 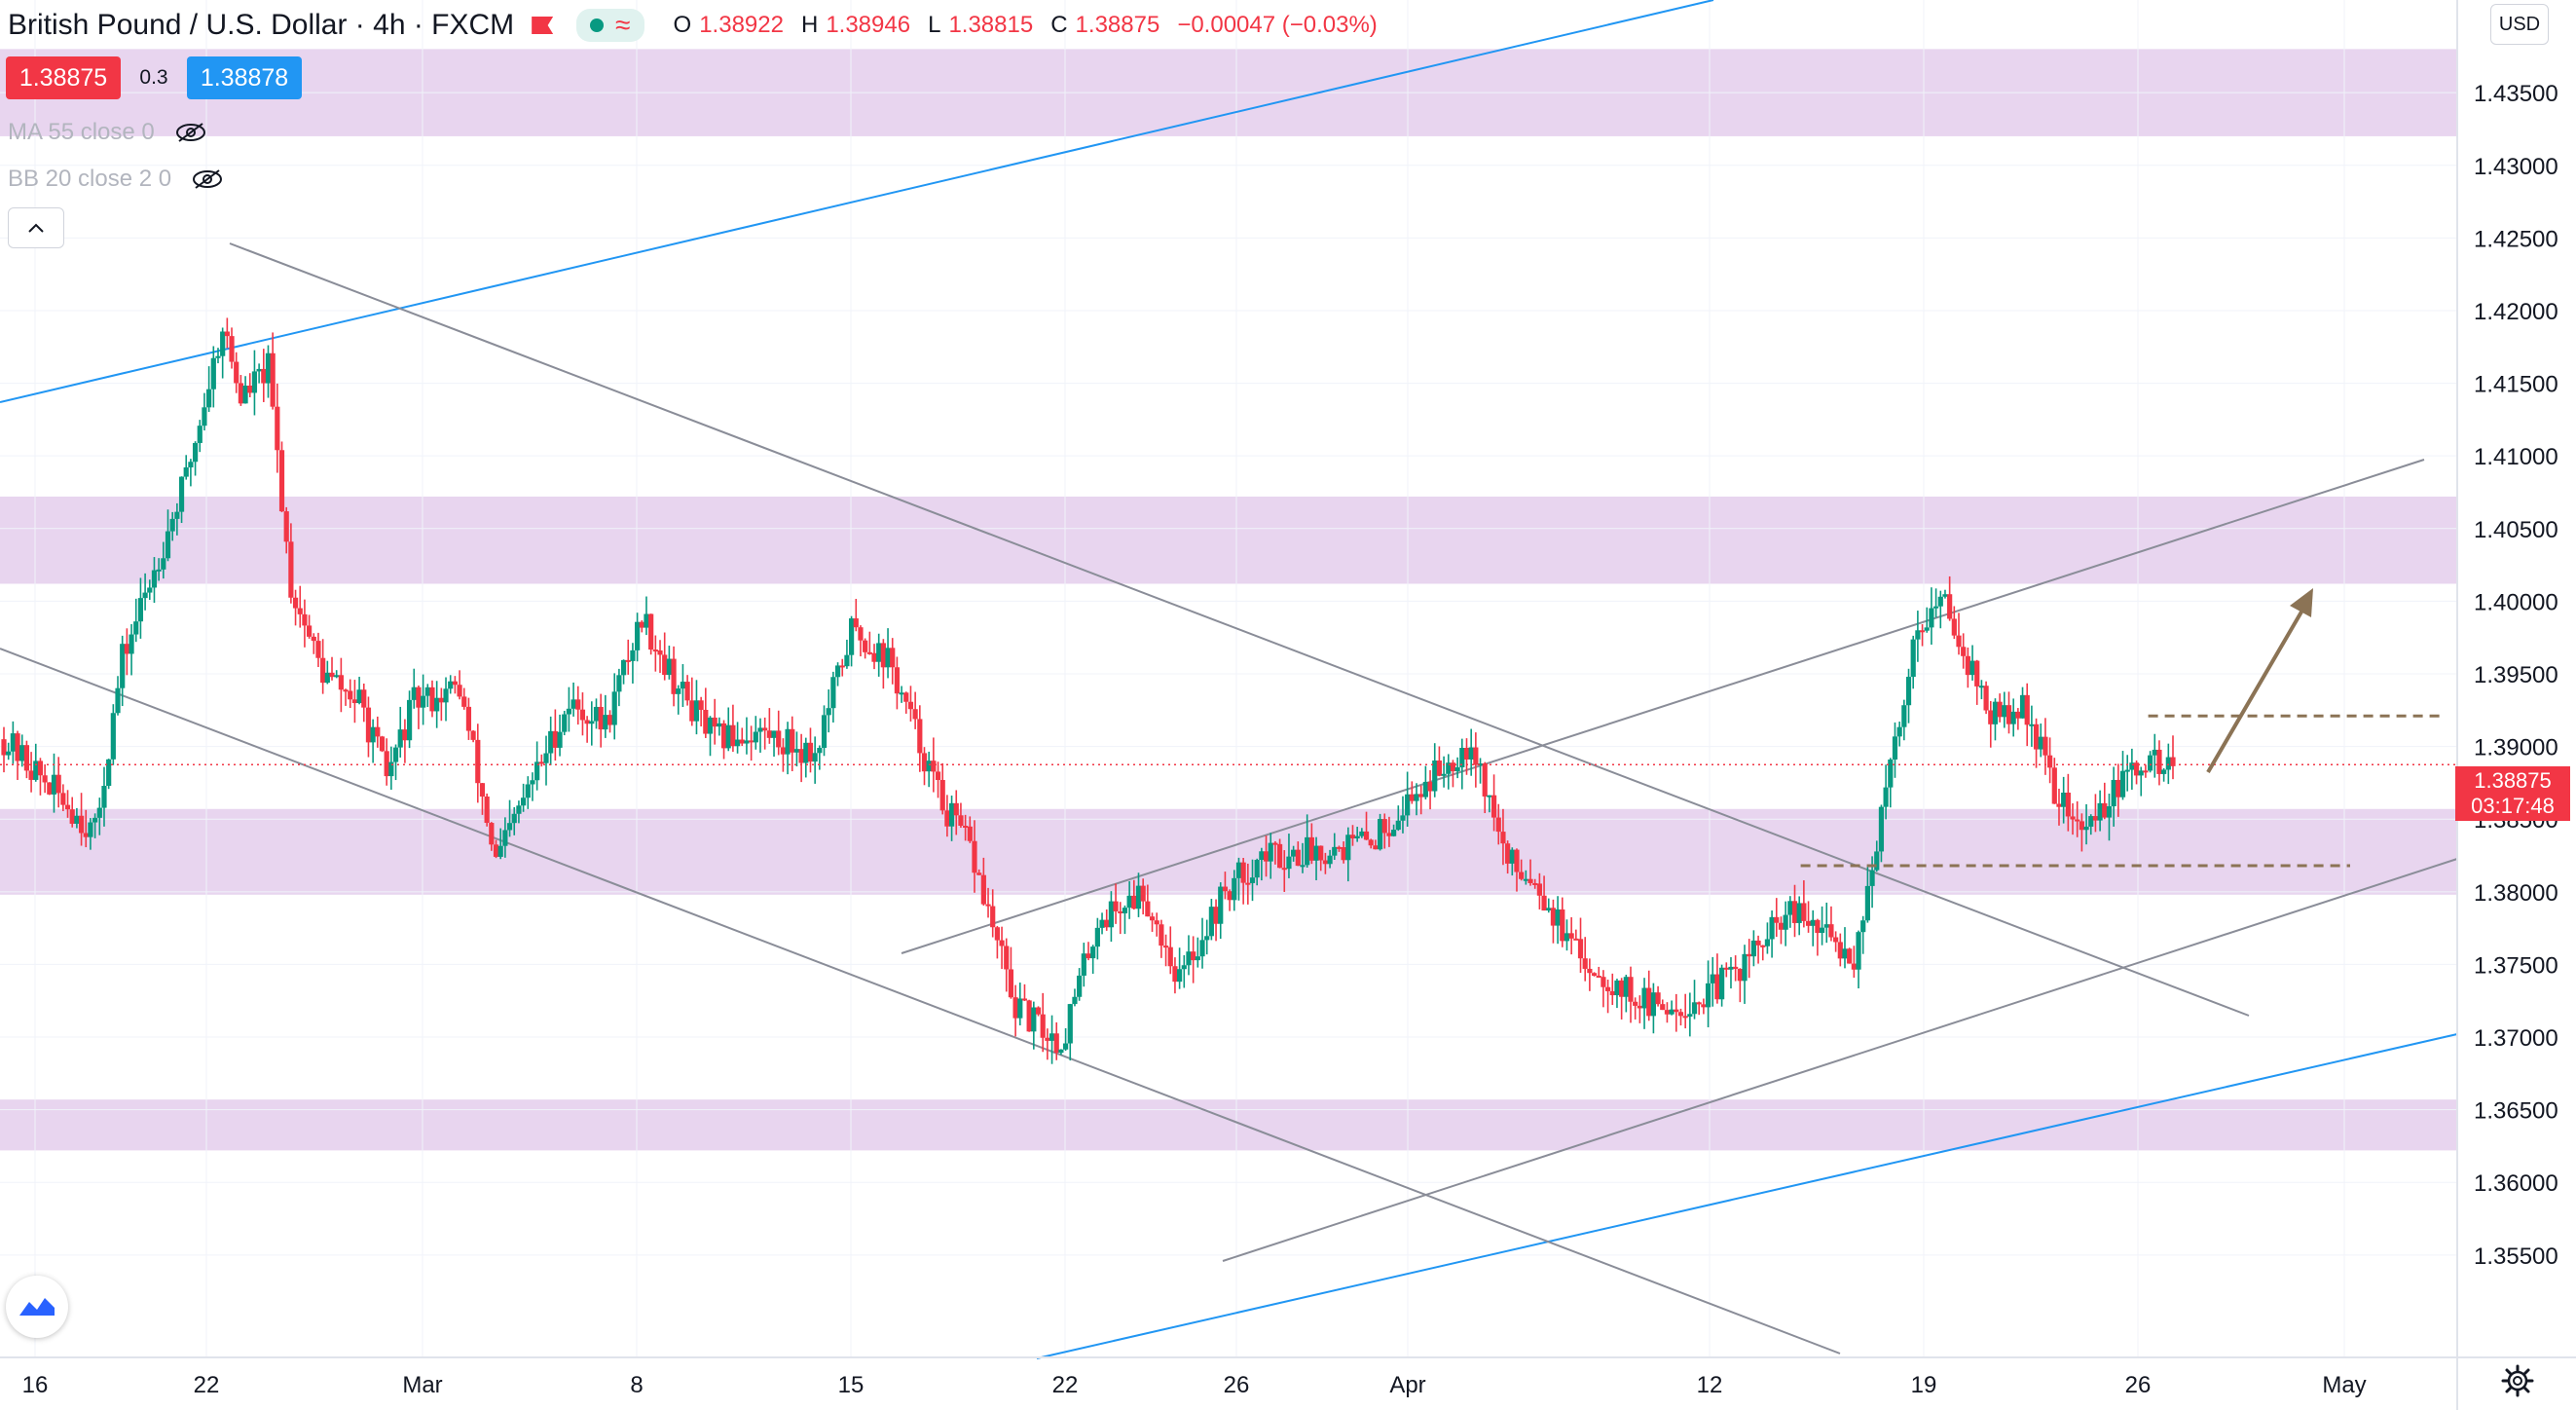 What do you see at coordinates (37, 1307) in the screenshot?
I see `tradingview-logo` at bounding box center [37, 1307].